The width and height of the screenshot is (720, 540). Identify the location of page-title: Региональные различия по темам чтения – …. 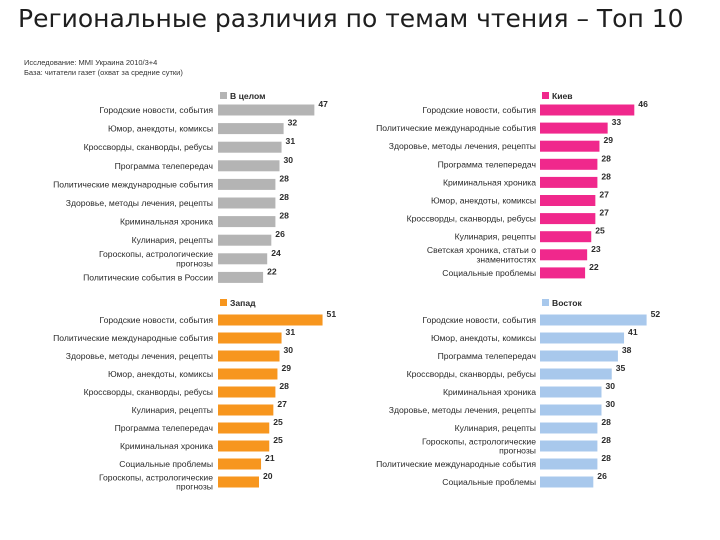
(351, 18).